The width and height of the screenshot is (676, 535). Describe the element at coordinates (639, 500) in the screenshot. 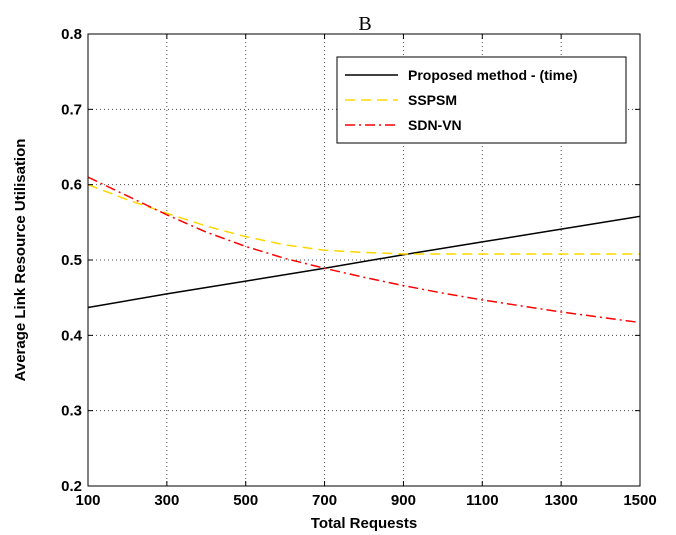

I see `x-tick-label: 1500` at that location.